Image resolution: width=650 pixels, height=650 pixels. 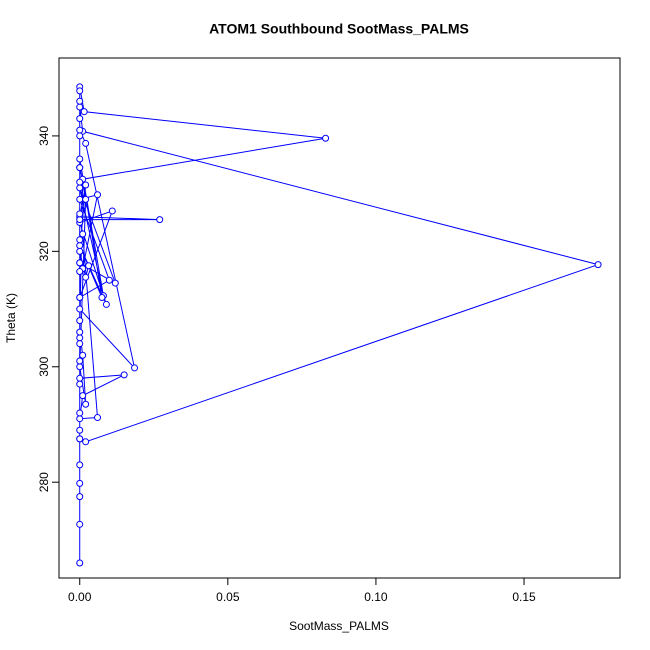 I want to click on chart-title: ATOM1 Southbound SootMass_PALMS, so click(x=339, y=29).